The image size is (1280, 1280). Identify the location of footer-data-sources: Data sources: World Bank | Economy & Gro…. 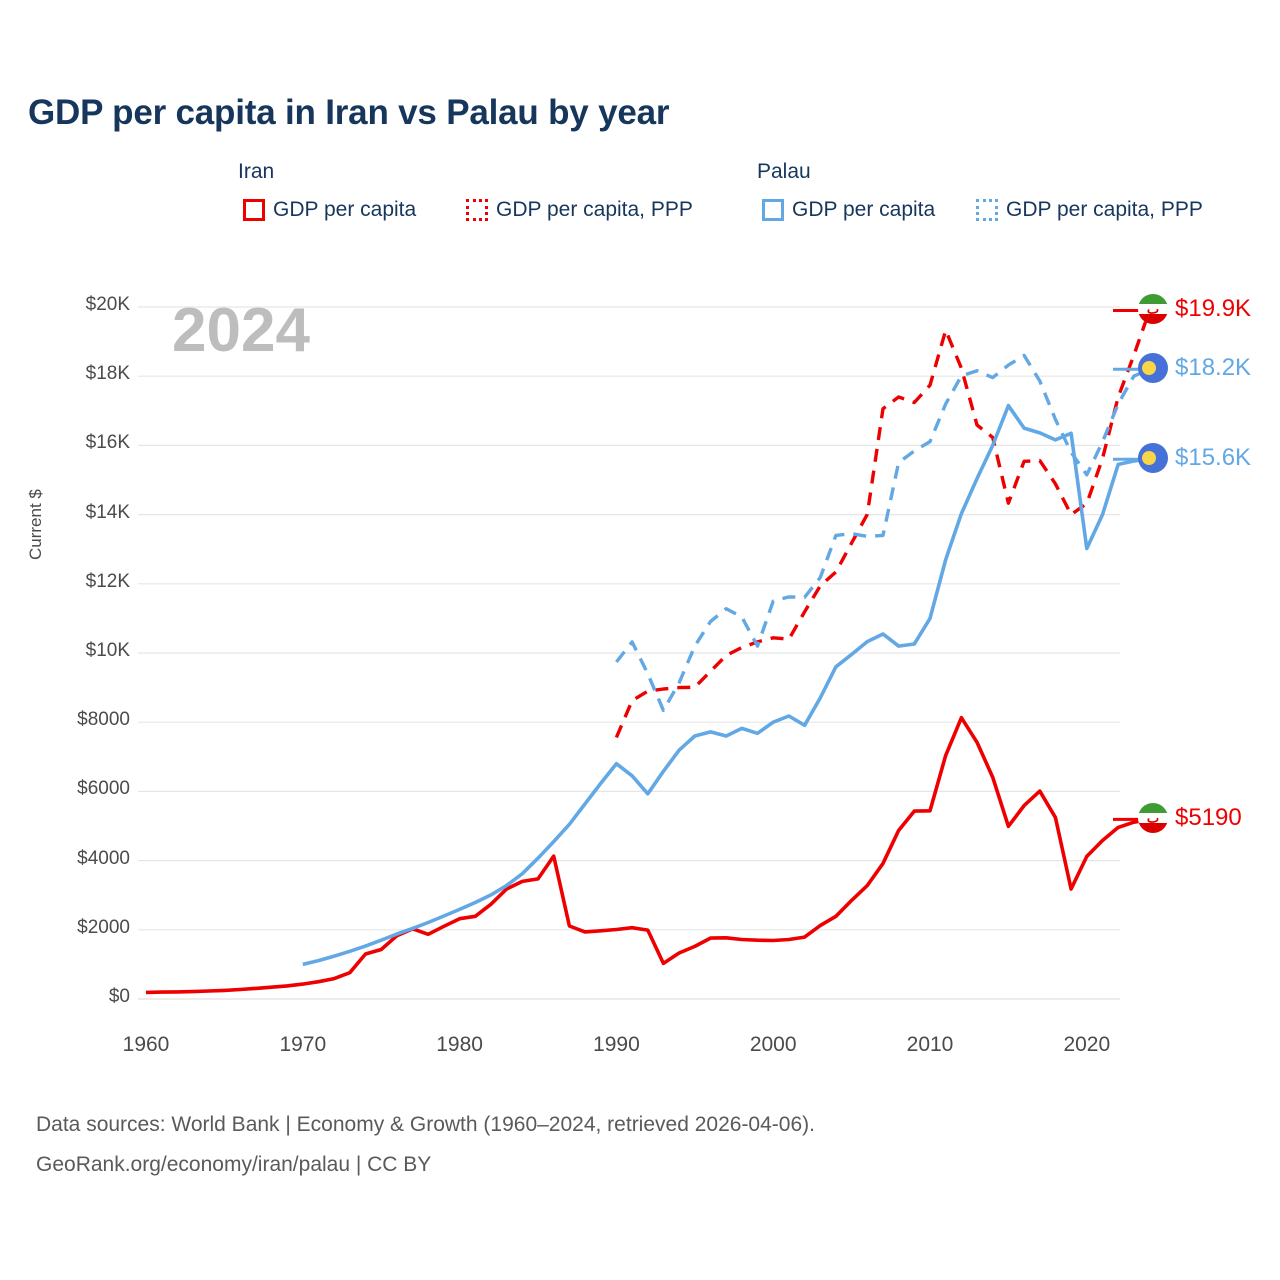
(425, 1124).